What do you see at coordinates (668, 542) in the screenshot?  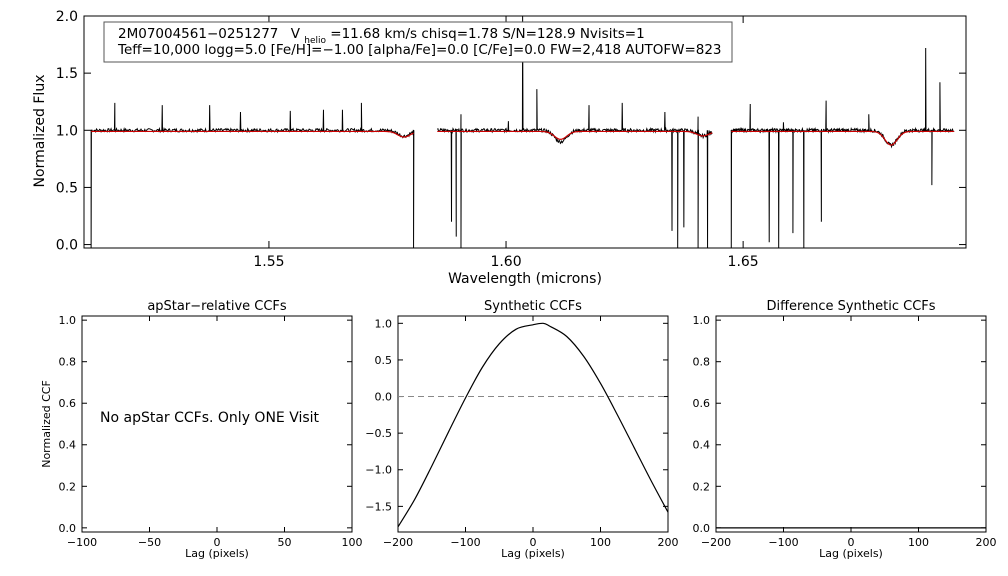 I see `synthetic-ccf-x-tick-label: 200` at bounding box center [668, 542].